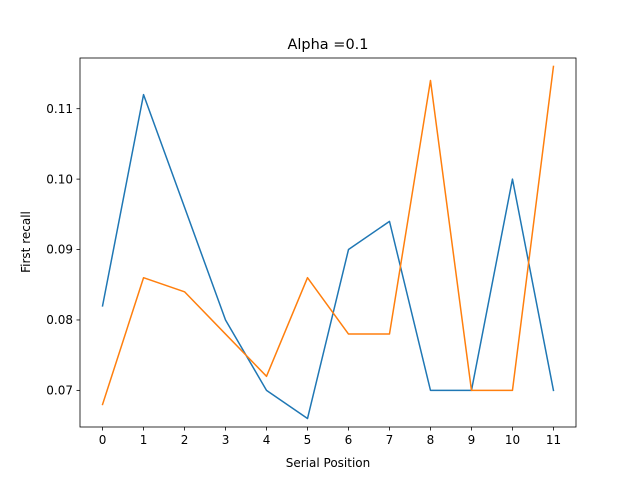  I want to click on chart-title: Alpha =0.1, so click(327, 45).